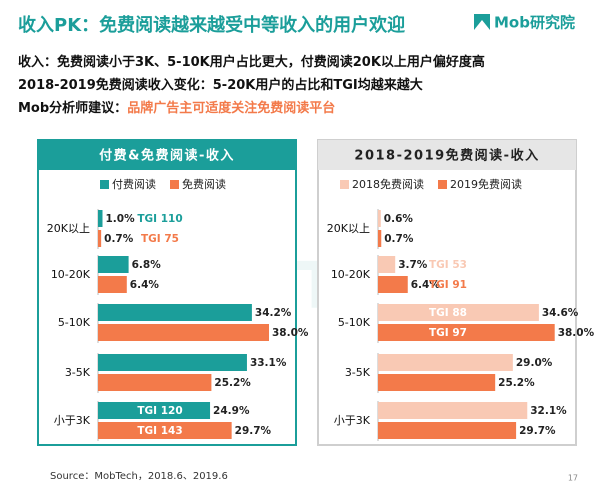 The width and height of the screenshot is (600, 497). What do you see at coordinates (448, 313) in the screenshot?
I see `tgi-label: TGI 88` at bounding box center [448, 313].